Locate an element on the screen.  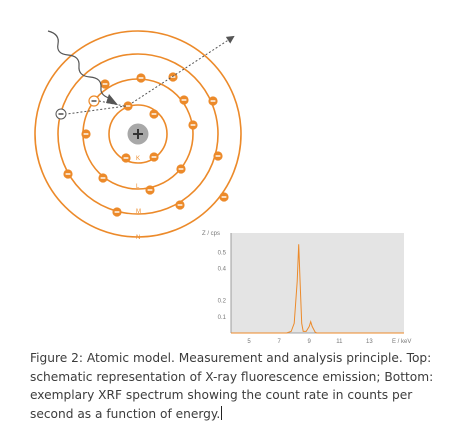
x-axis-label: E / keV is located at coordinates (401, 342).